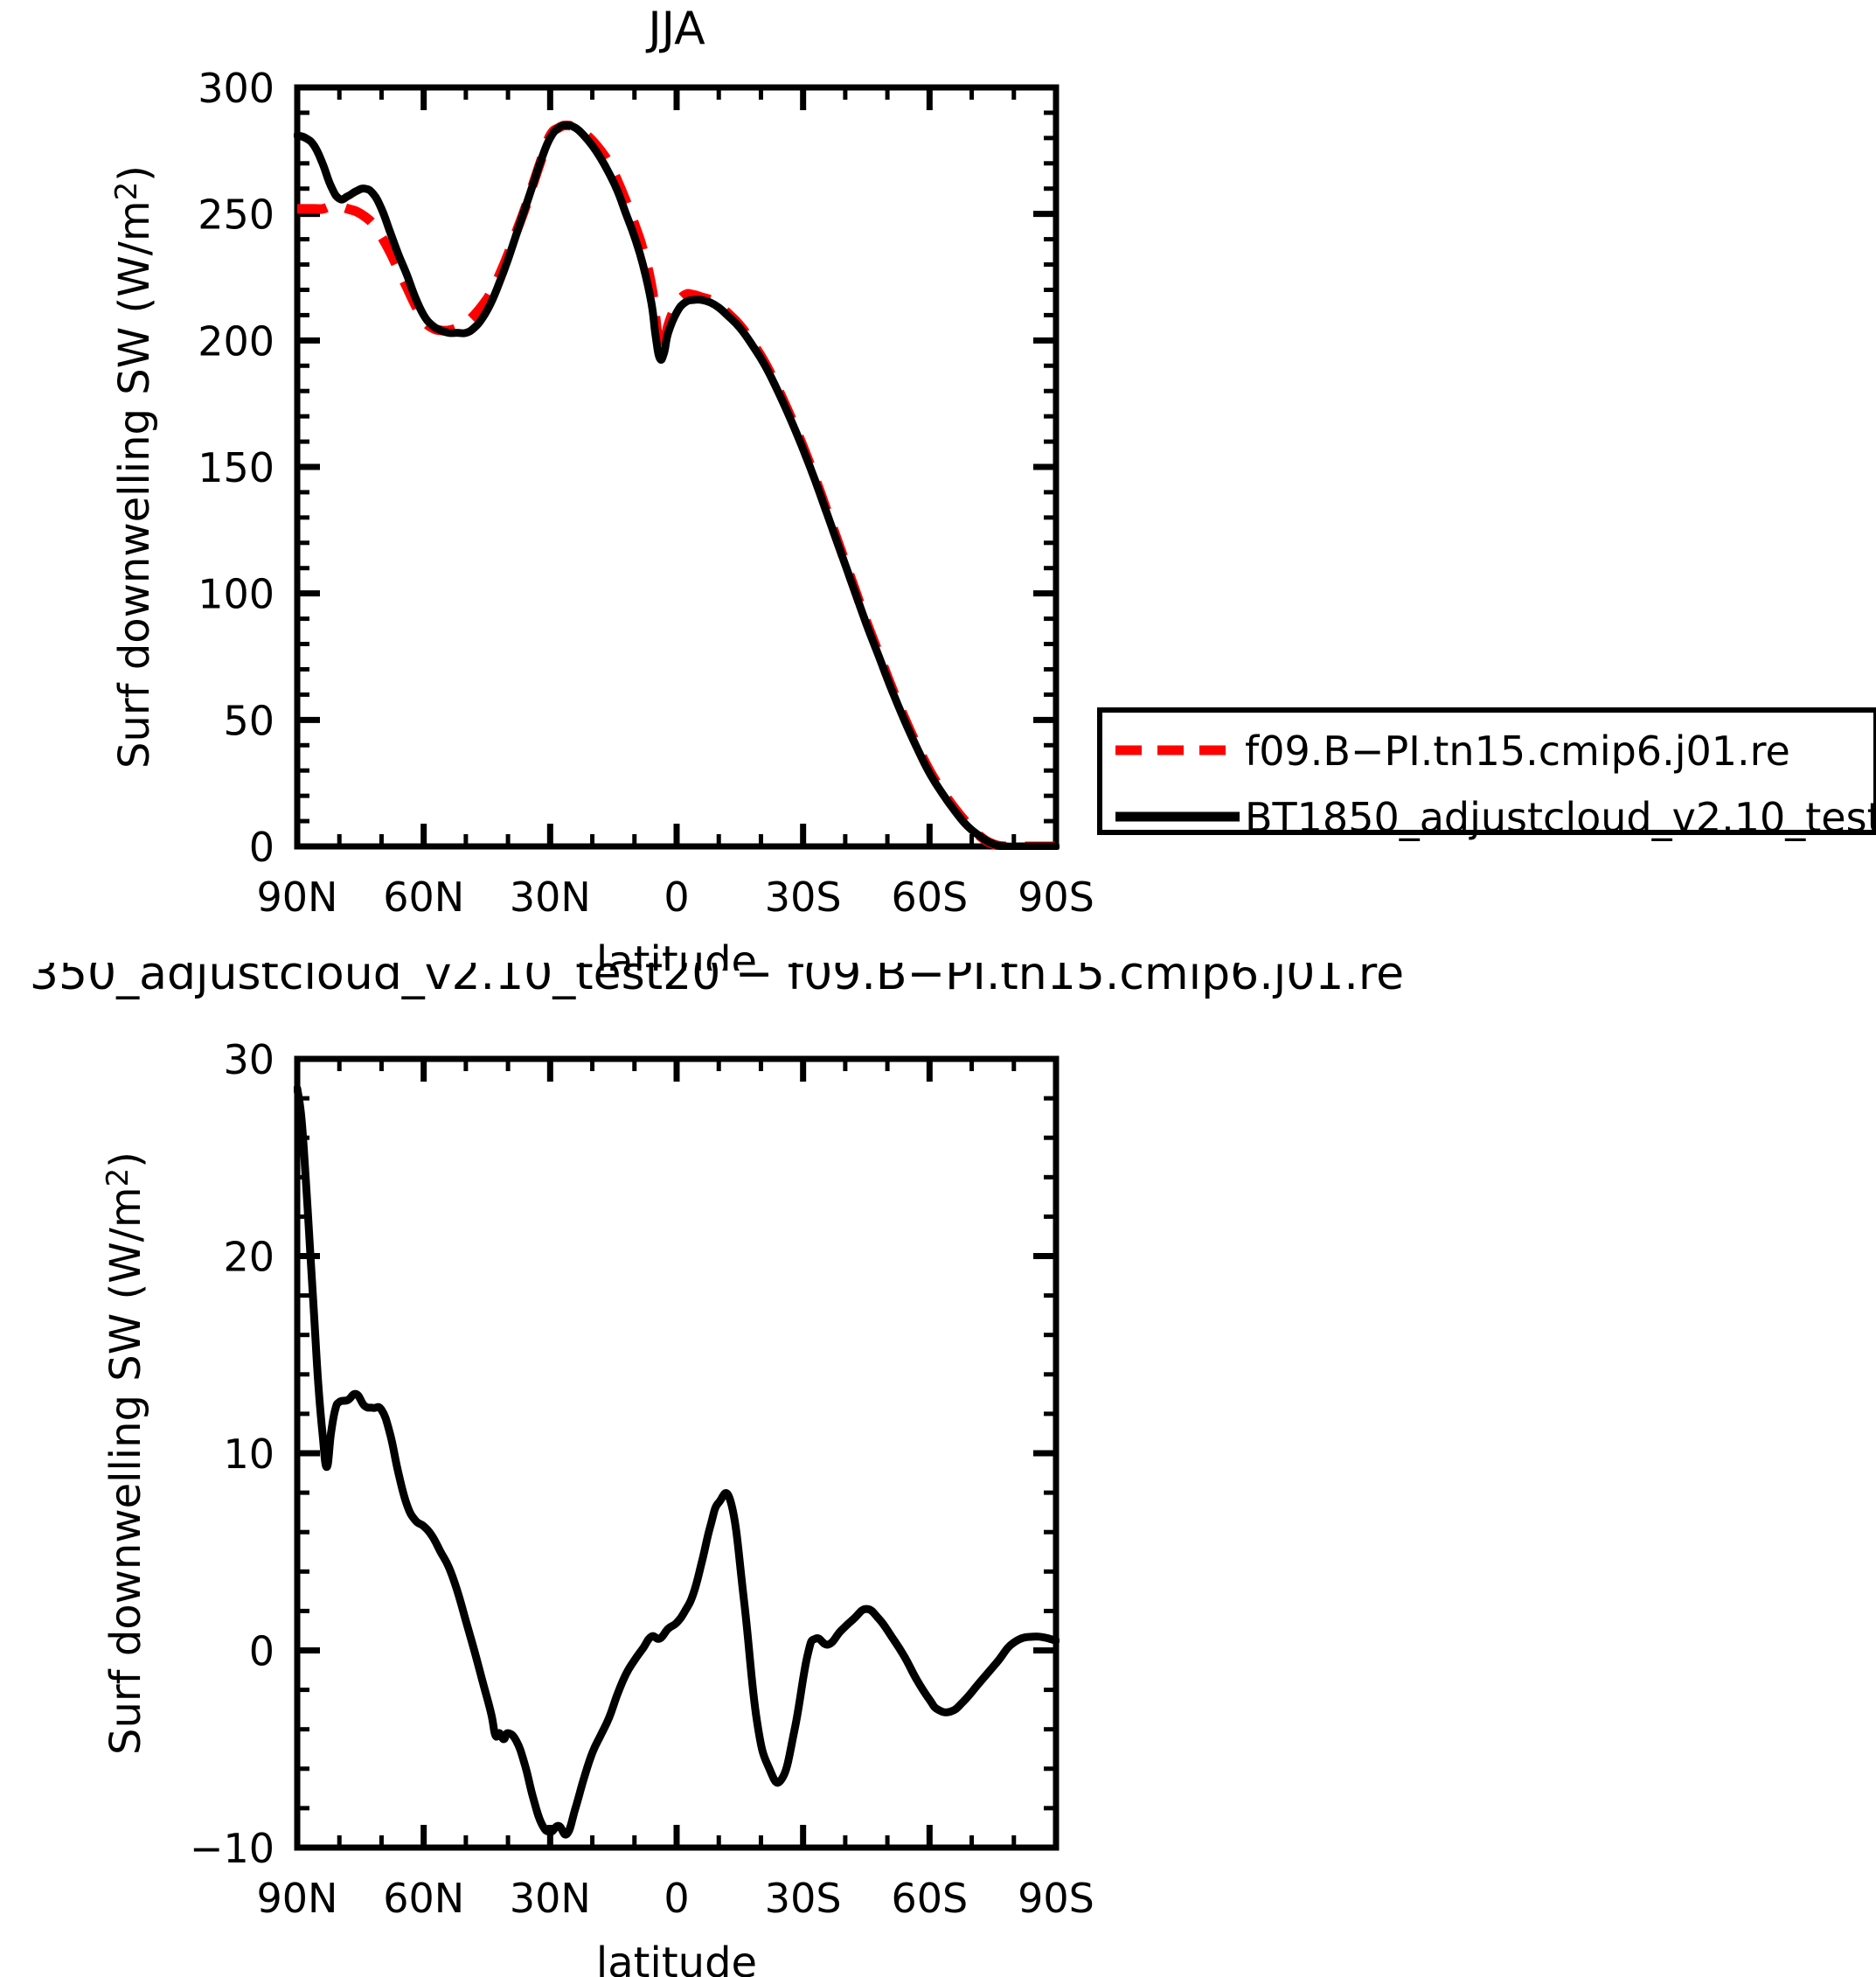 This screenshot has height=1977, width=1876. What do you see at coordinates (249, 1059) in the screenshot?
I see `y-tick-label: 30` at bounding box center [249, 1059].